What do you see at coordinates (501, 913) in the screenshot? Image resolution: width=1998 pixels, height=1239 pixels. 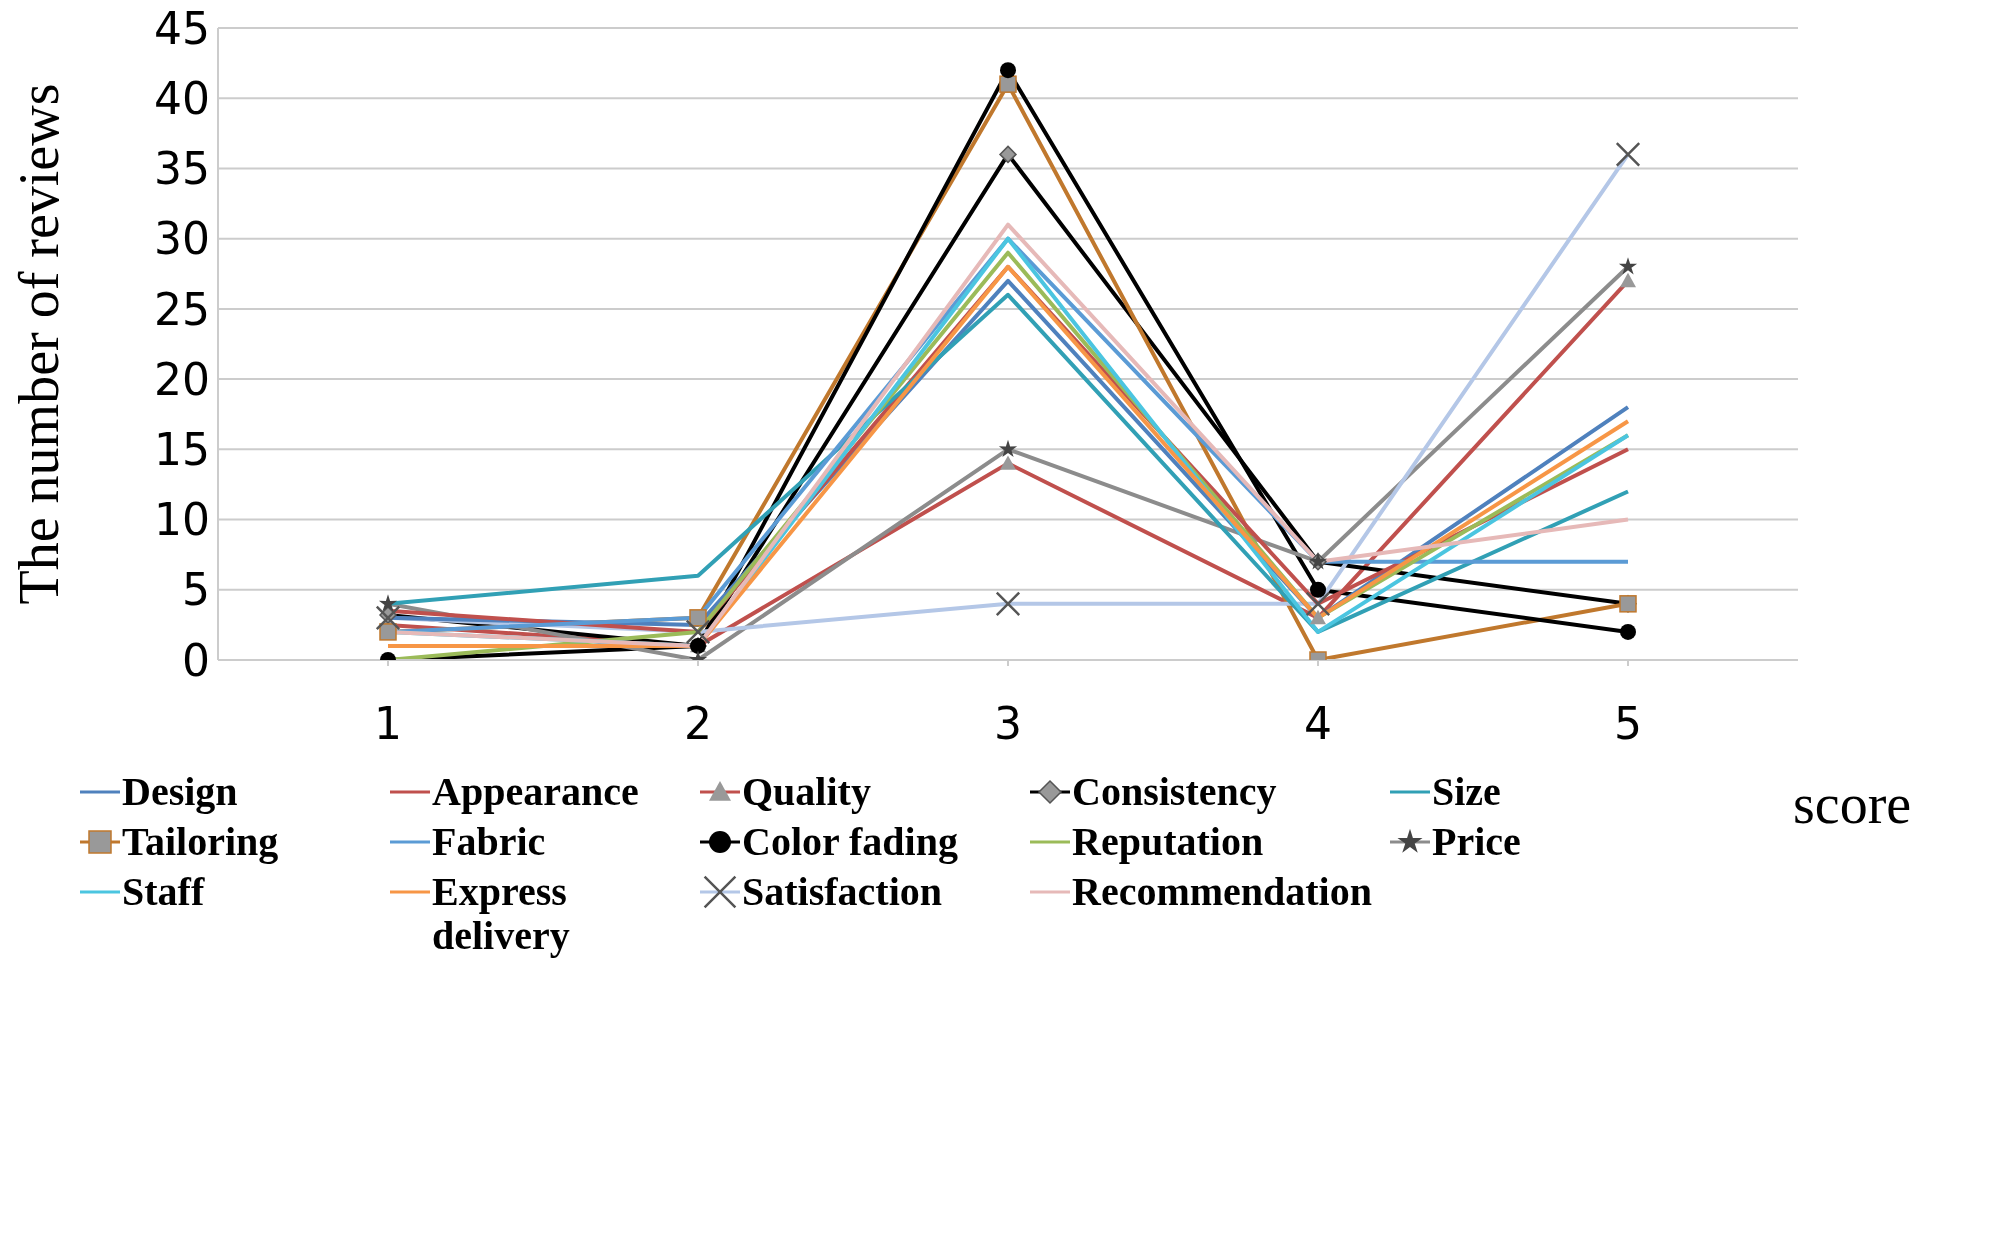 I see `legend-label: Express delivery` at bounding box center [501, 913].